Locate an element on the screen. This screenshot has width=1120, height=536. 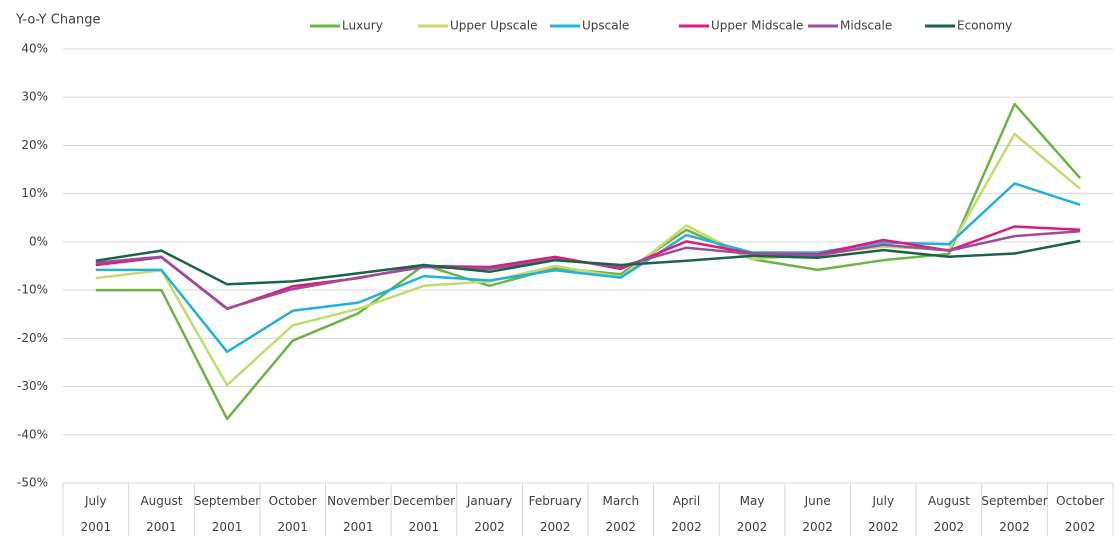
legend-label: Upper Midscale is located at coordinates (757, 26).